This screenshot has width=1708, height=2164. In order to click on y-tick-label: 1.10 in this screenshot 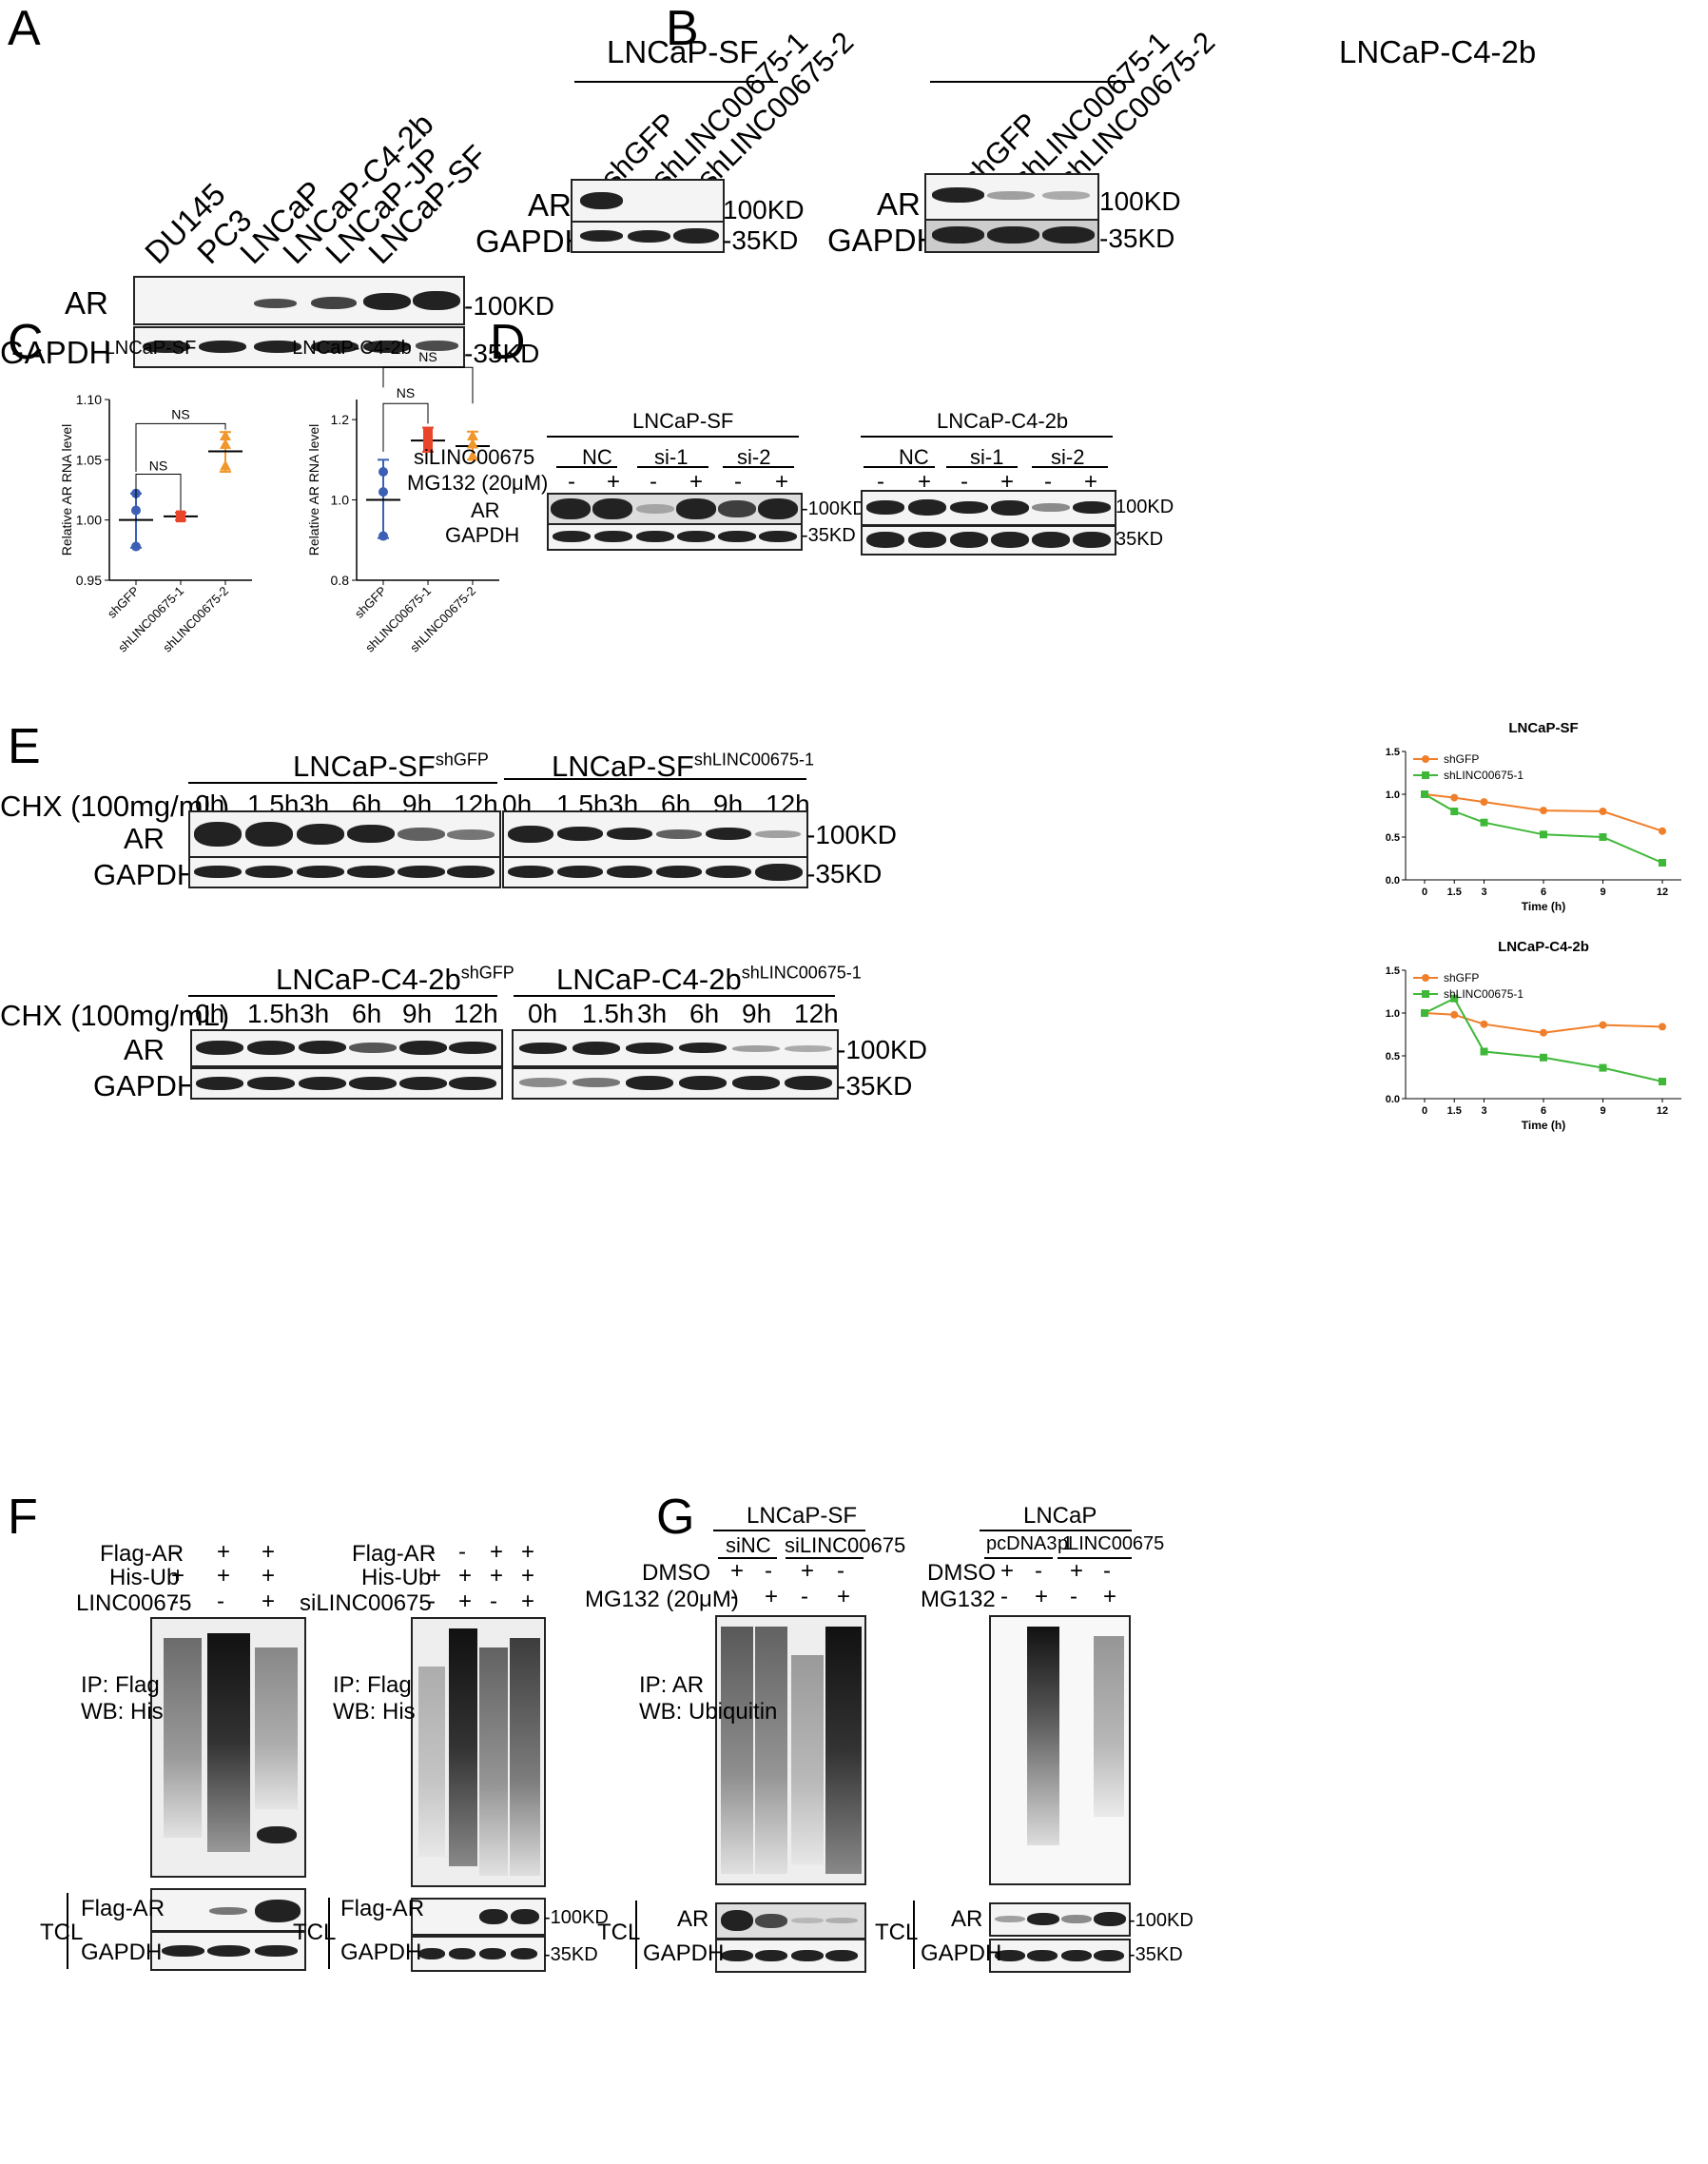, I will do `click(89, 400)`.